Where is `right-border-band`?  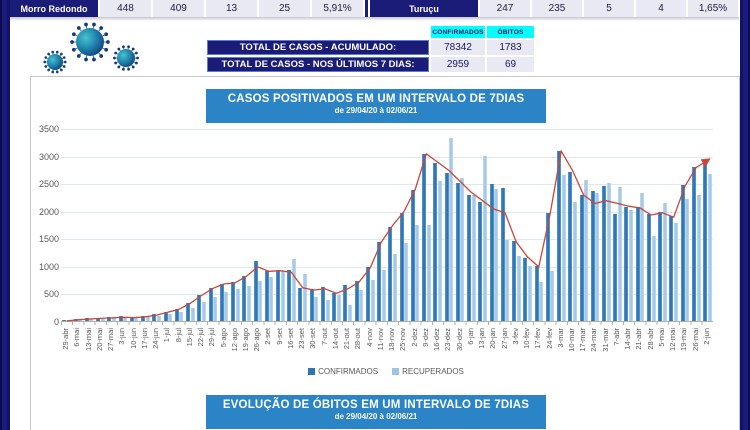
right-border-band is located at coordinates (745, 215).